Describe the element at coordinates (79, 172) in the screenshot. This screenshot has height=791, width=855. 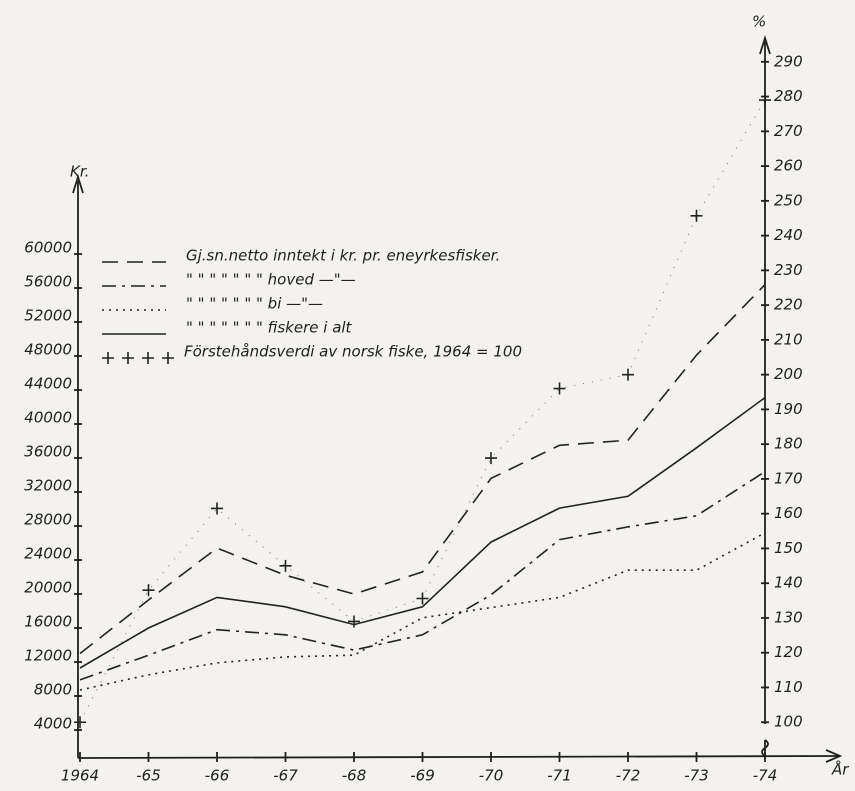
I see `y-axis-label: Kr.` at that location.